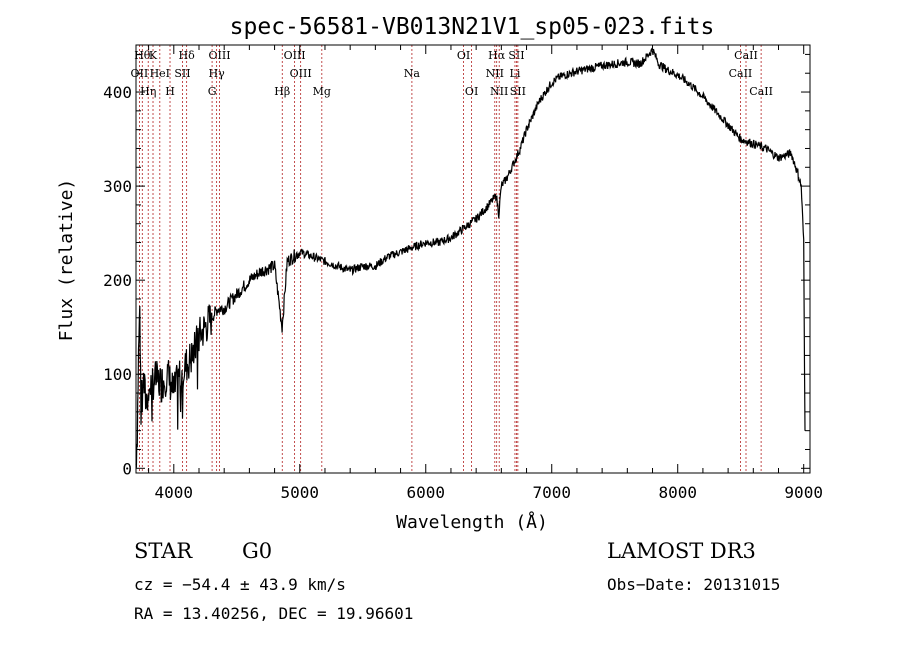  I want to click on spectral-line-label: Hη, so click(148, 91).